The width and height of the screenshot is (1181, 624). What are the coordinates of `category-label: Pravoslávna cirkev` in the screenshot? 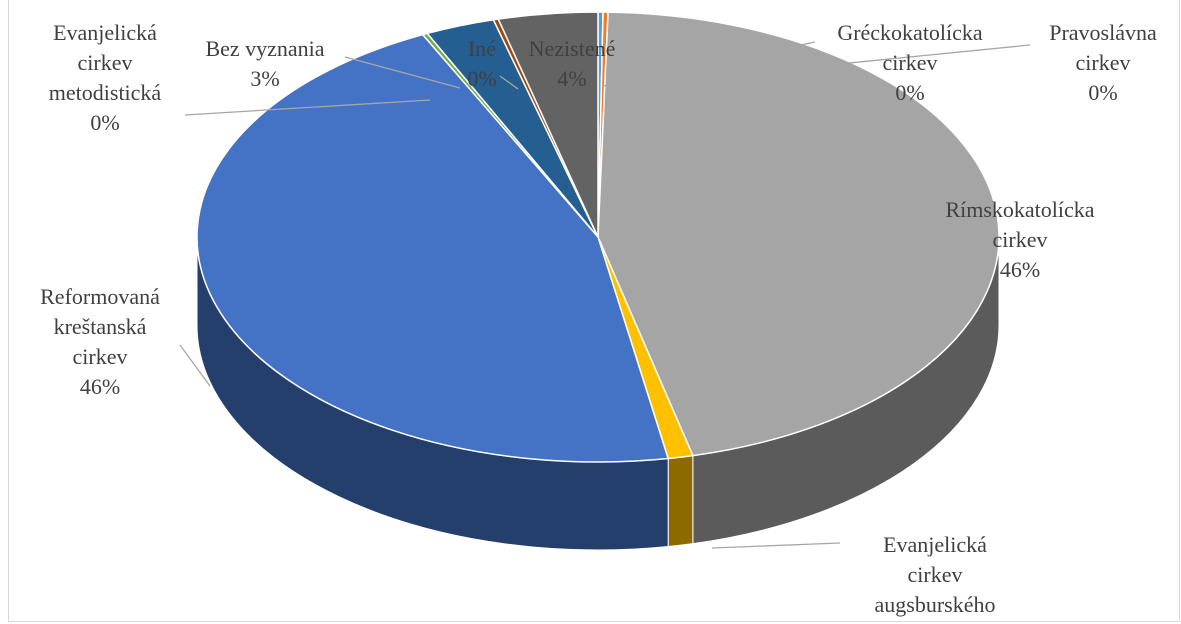 It's located at (1103, 47).